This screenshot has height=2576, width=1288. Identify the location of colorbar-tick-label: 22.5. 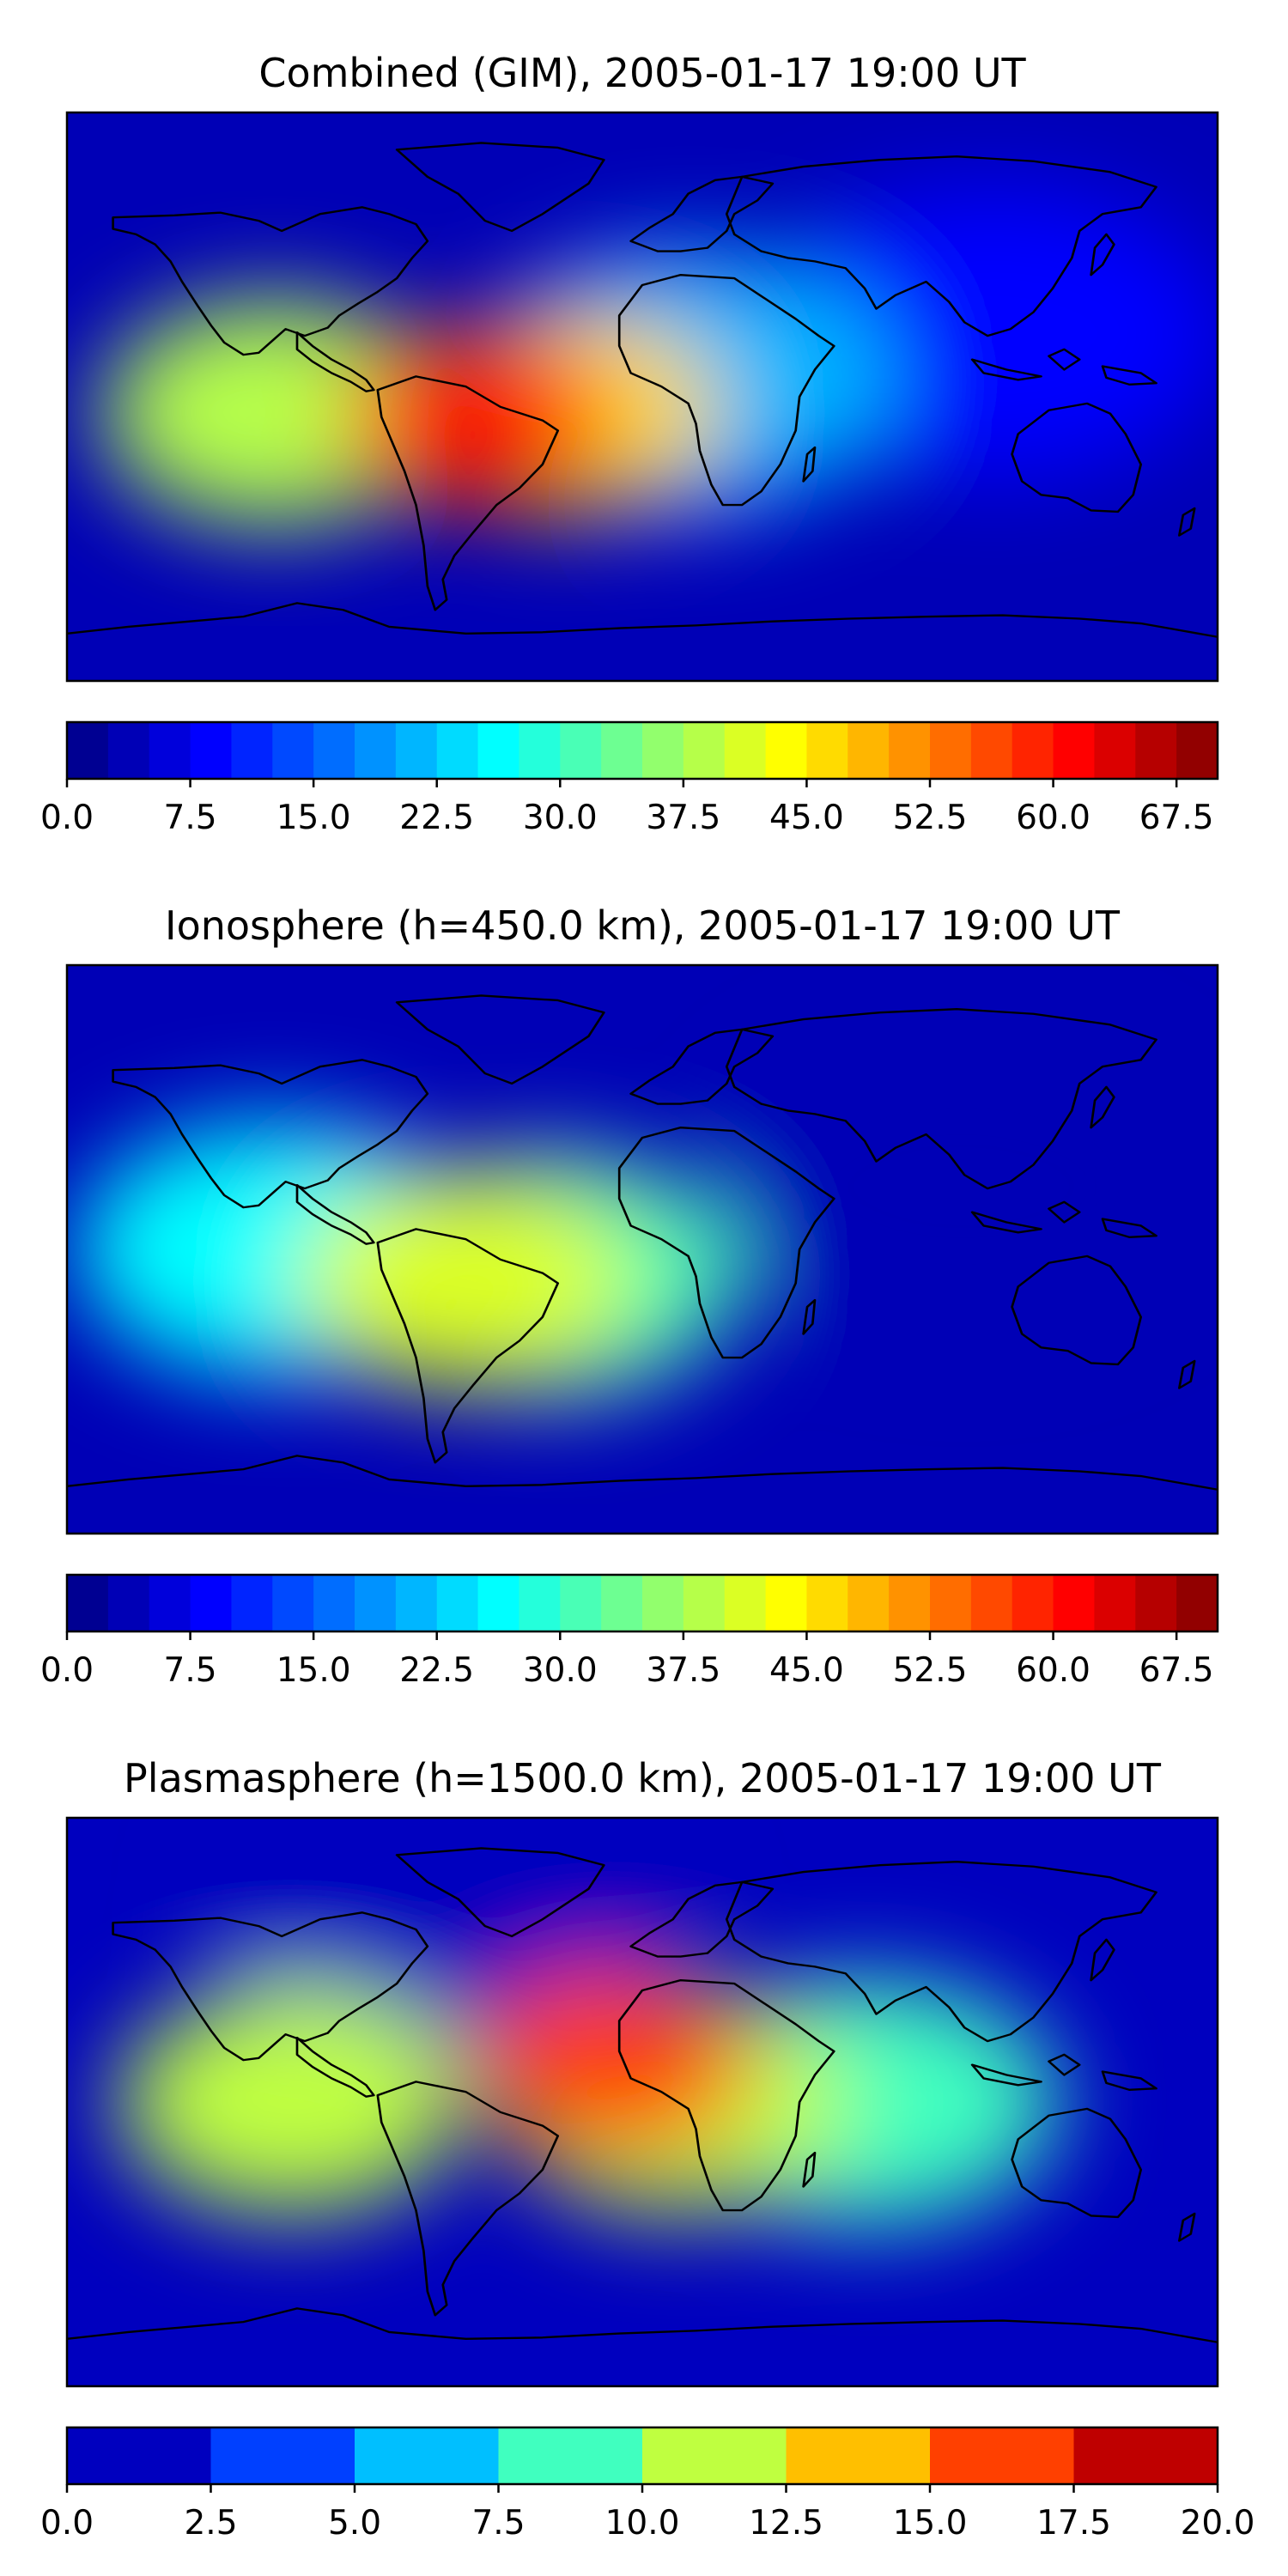
(436, 818).